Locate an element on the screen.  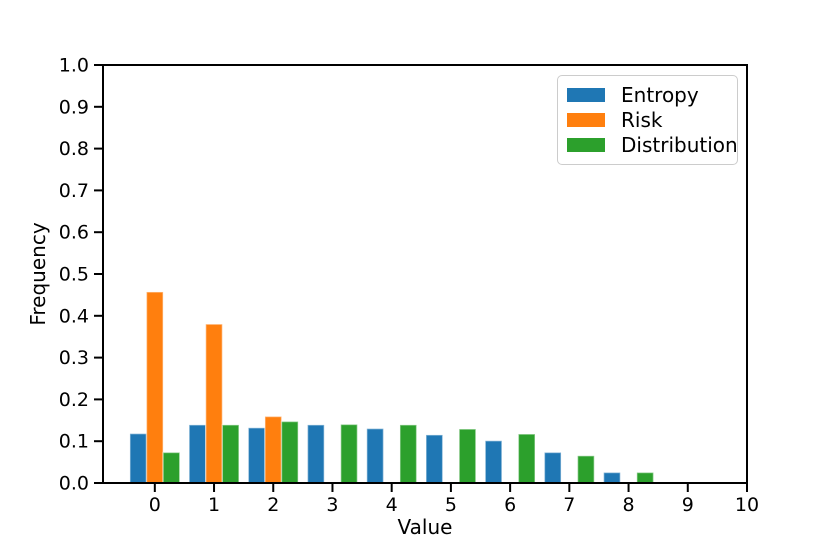
y-tick-label: 0.4 is located at coordinates (74, 316).